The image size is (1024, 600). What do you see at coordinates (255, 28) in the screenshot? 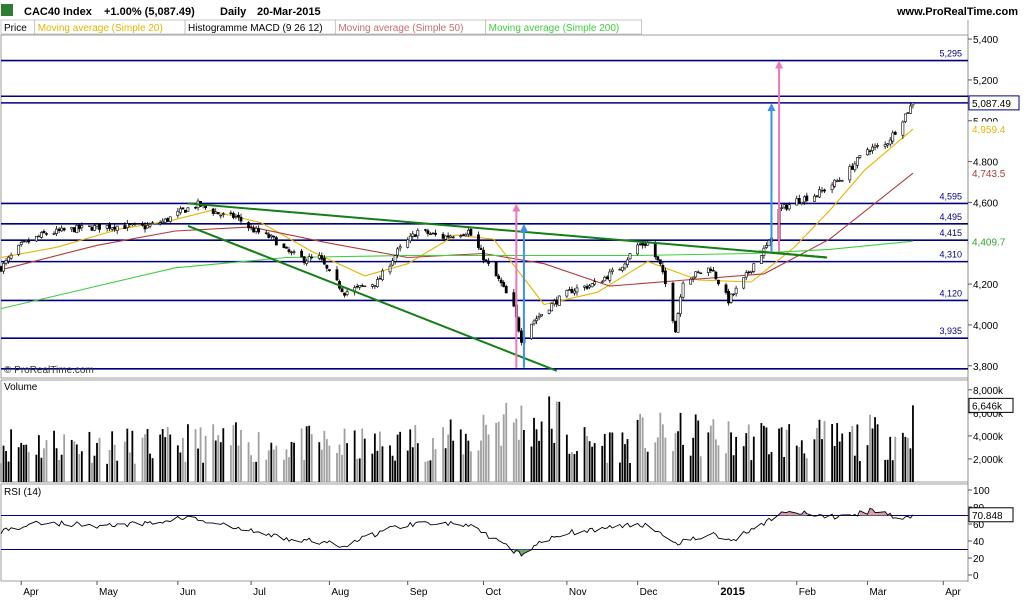
I see `indicator-tab-label: Histogramme MACD (9 26 12)` at bounding box center [255, 28].